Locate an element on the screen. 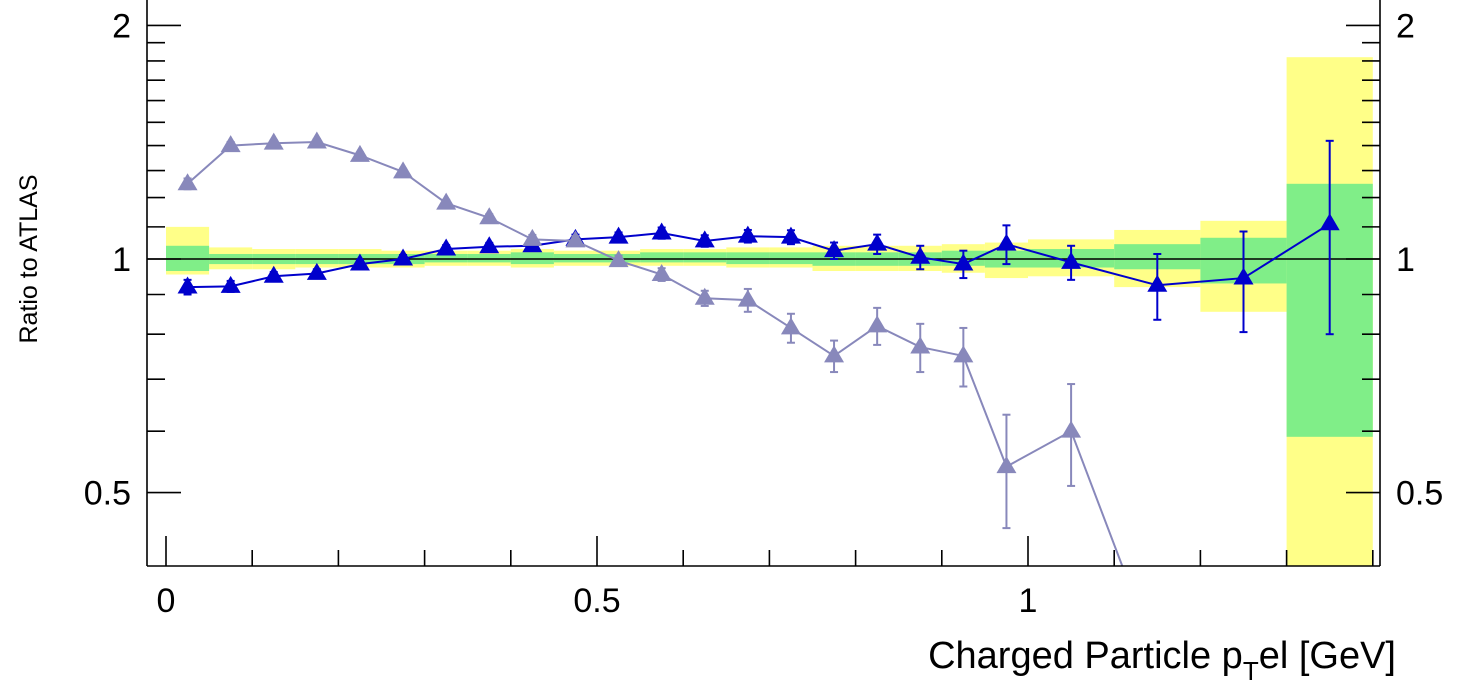 The width and height of the screenshot is (1475, 683). y-tick-label-left: 2 is located at coordinates (121, 26).